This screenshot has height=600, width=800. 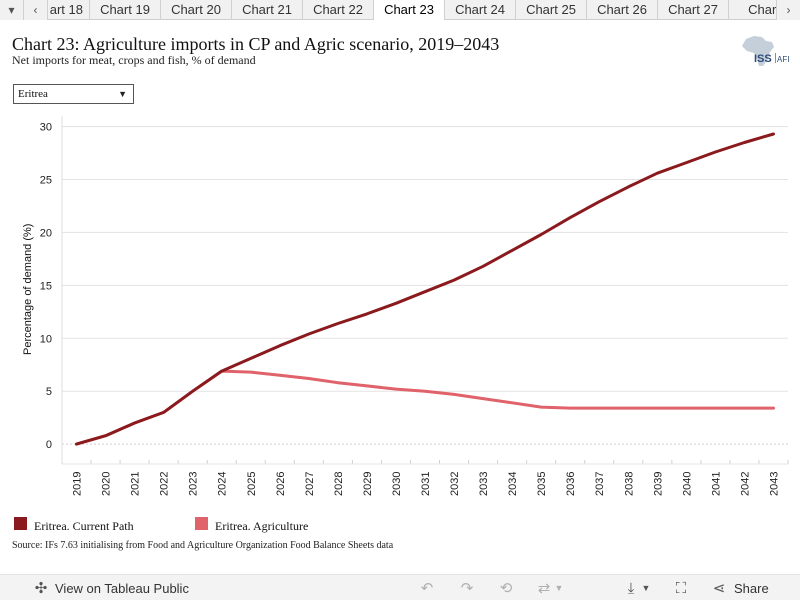 What do you see at coordinates (136, 484) in the screenshot?
I see `x-tick-label: 2021` at bounding box center [136, 484].